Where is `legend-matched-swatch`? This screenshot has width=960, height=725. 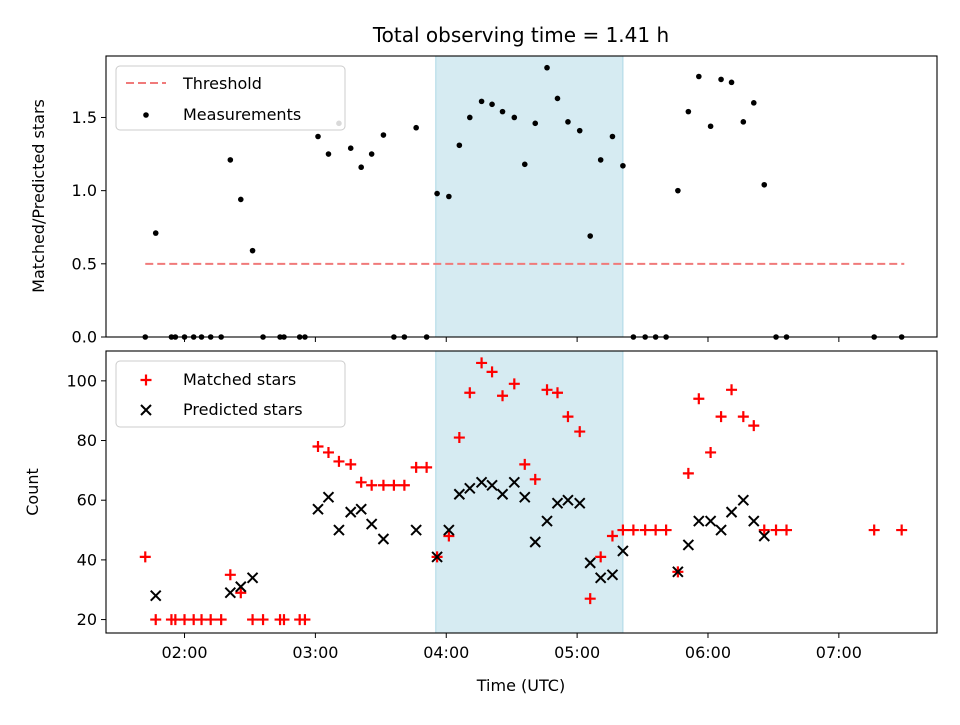
legend-matched-swatch is located at coordinates (146, 380).